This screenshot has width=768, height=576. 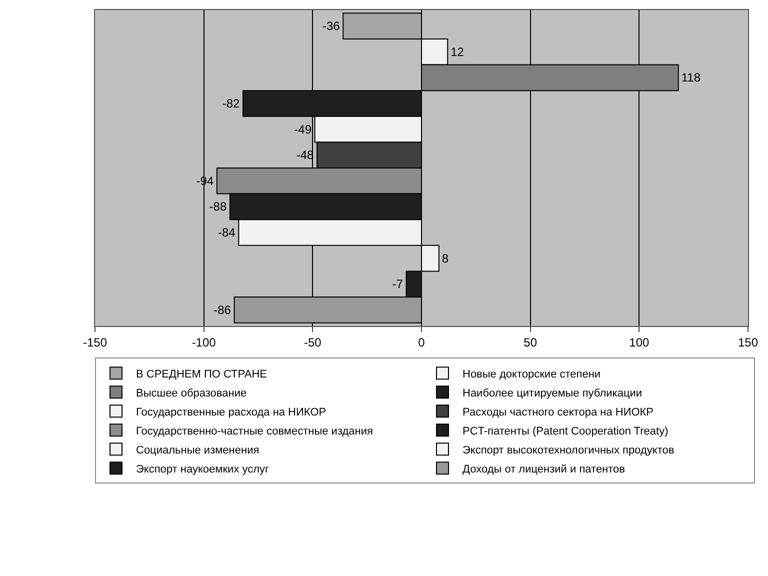 What do you see at coordinates (422, 342) in the screenshot?
I see `x-tick-label: 0` at bounding box center [422, 342].